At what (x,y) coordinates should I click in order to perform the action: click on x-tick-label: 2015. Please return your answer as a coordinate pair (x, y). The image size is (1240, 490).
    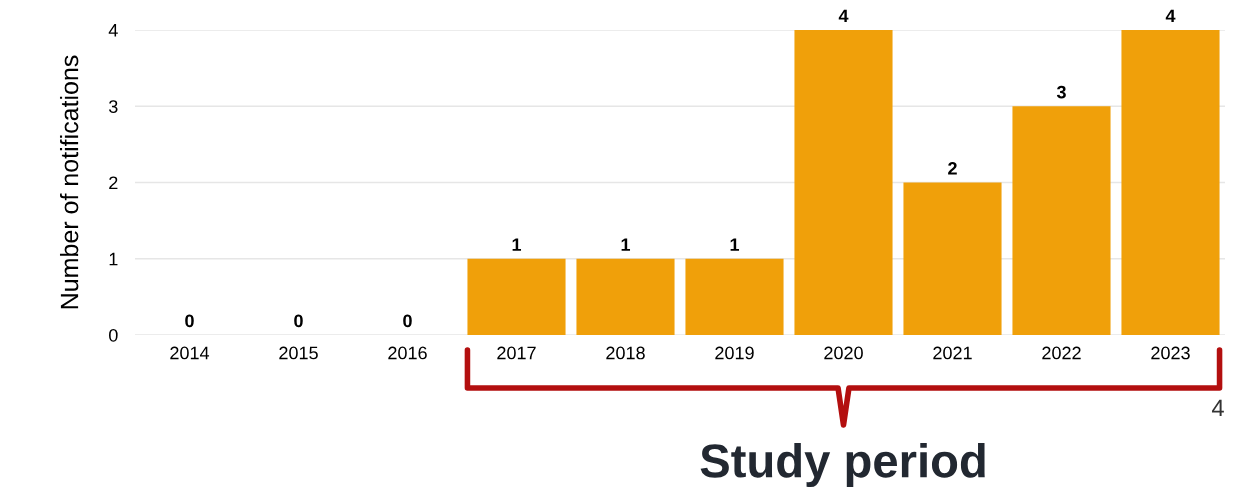
    Looking at the image, I should click on (298, 353).